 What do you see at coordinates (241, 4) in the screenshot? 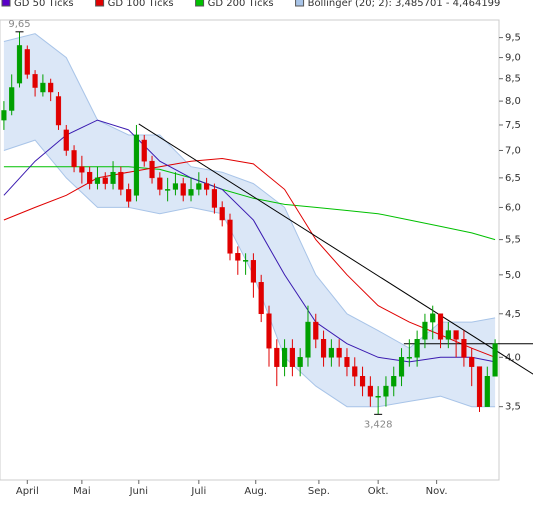
I see `legend-label: GD 200 Ticks` at bounding box center [241, 4].